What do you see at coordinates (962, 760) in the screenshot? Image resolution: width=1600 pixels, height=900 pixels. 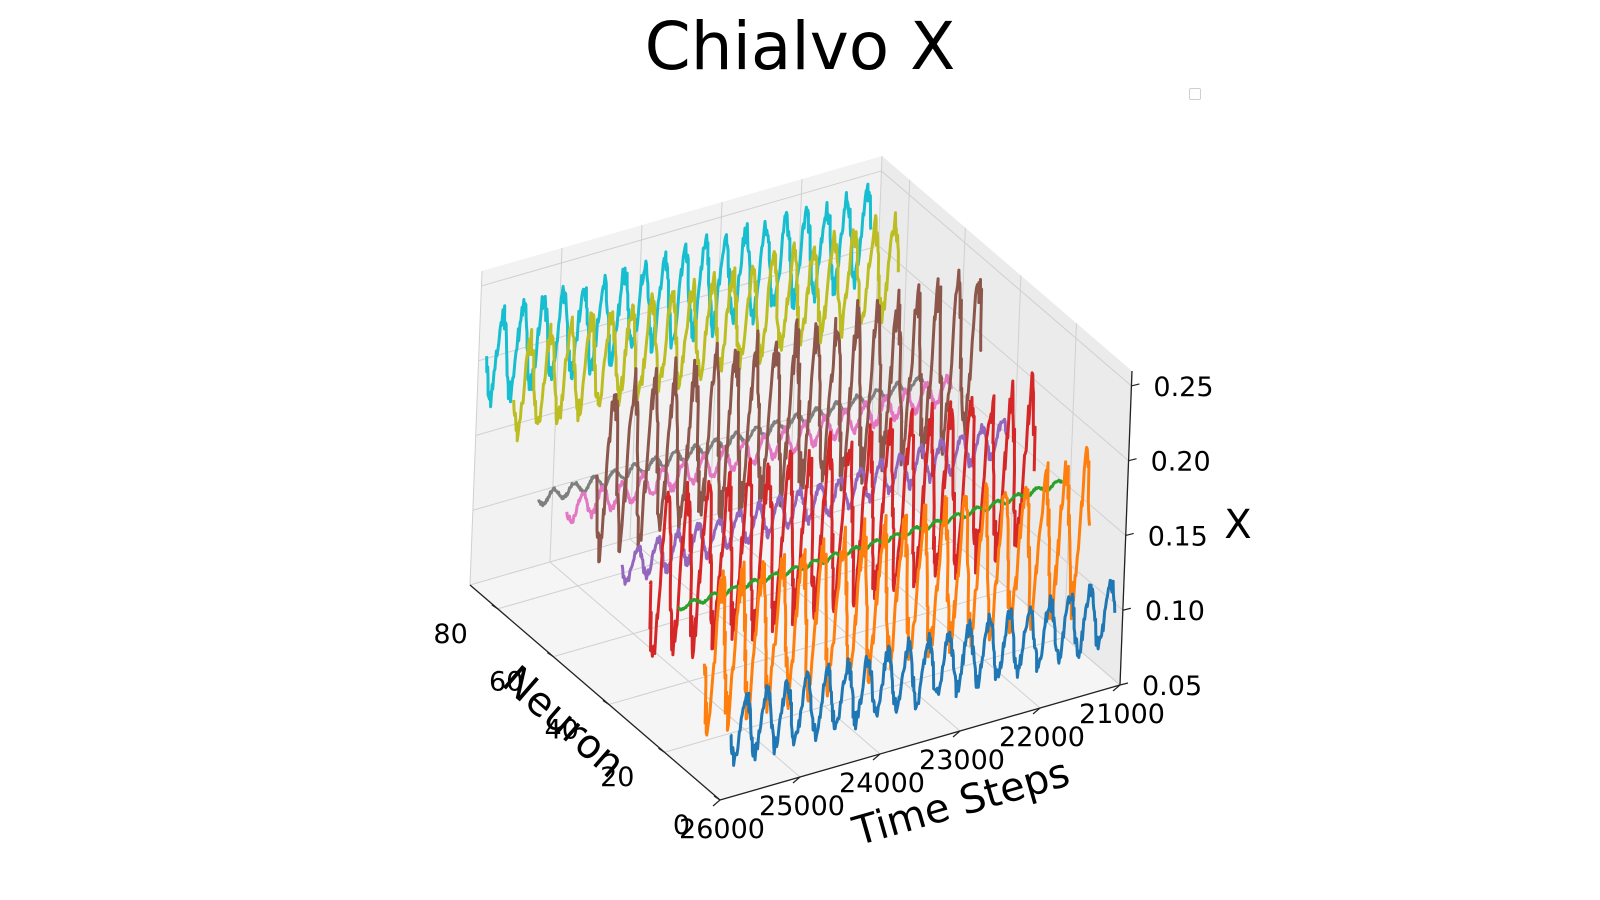 I see `x-tick-label: 23000` at bounding box center [962, 760].